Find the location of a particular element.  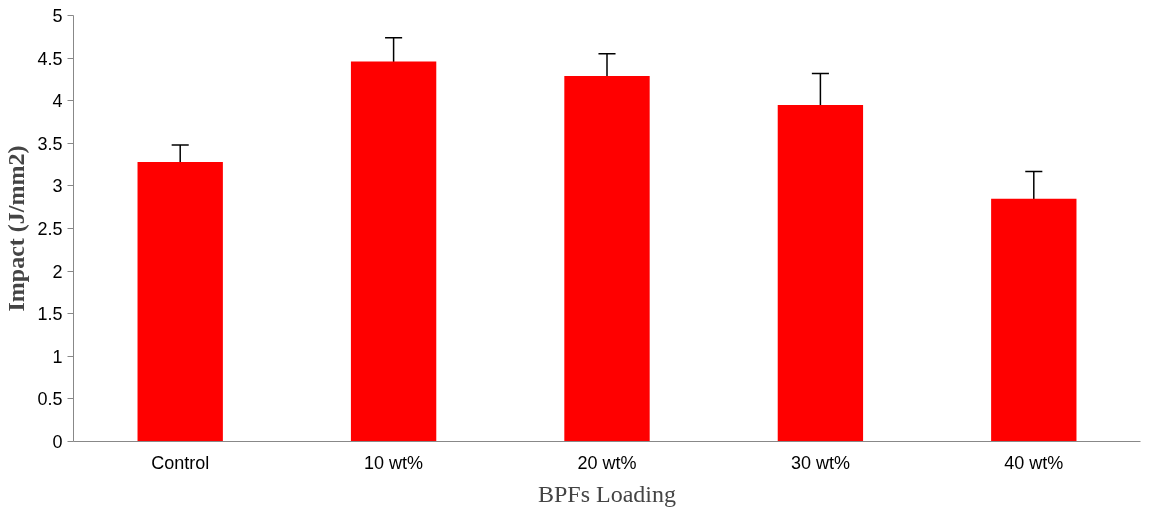

x-tick-label: Control is located at coordinates (180, 462).